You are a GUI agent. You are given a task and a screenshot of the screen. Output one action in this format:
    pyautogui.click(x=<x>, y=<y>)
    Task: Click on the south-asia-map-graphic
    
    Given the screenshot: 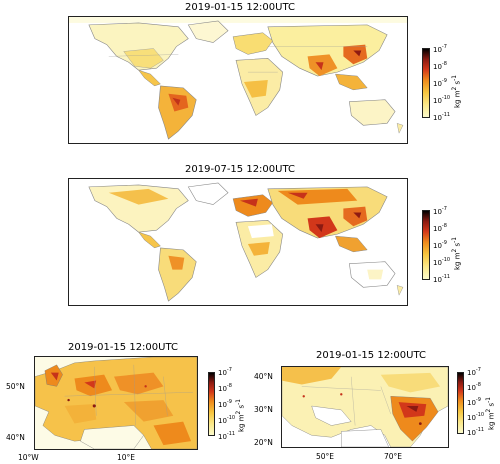 What is the action you would take?
    pyautogui.click(x=365, y=407)
    